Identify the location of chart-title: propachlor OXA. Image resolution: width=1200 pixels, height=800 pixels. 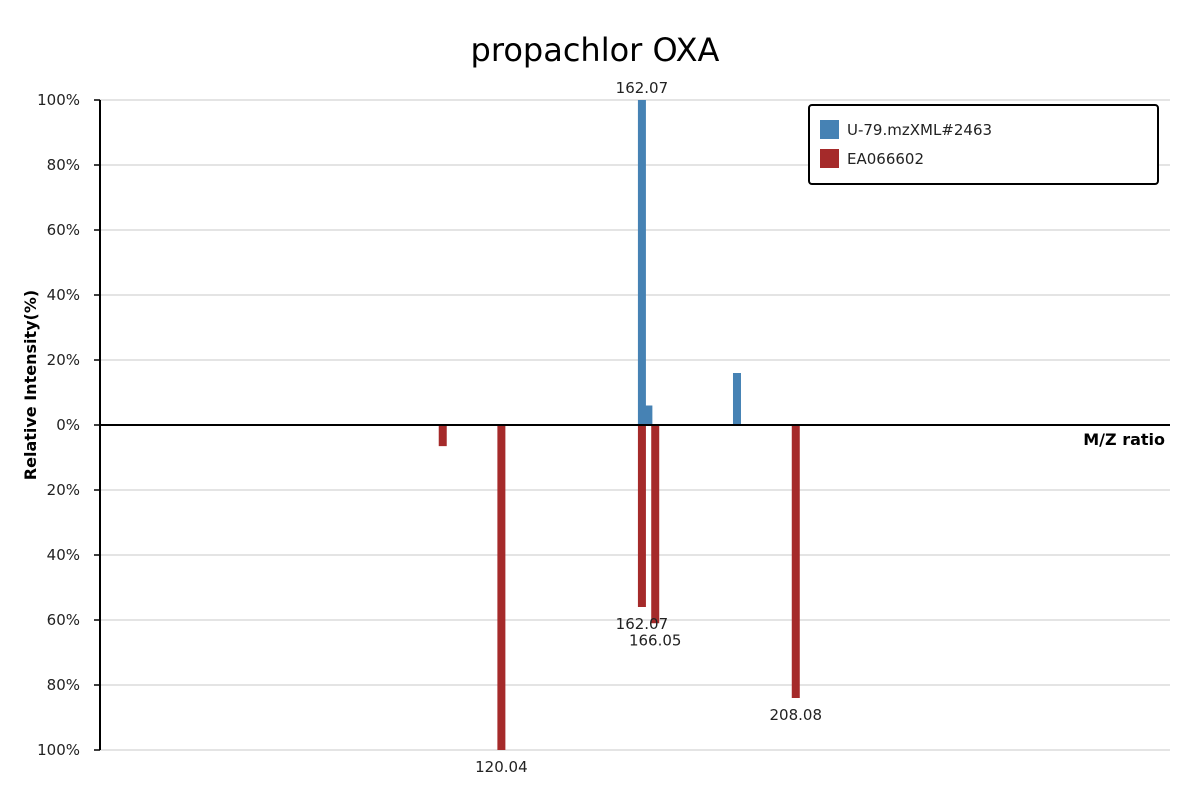
(595, 50).